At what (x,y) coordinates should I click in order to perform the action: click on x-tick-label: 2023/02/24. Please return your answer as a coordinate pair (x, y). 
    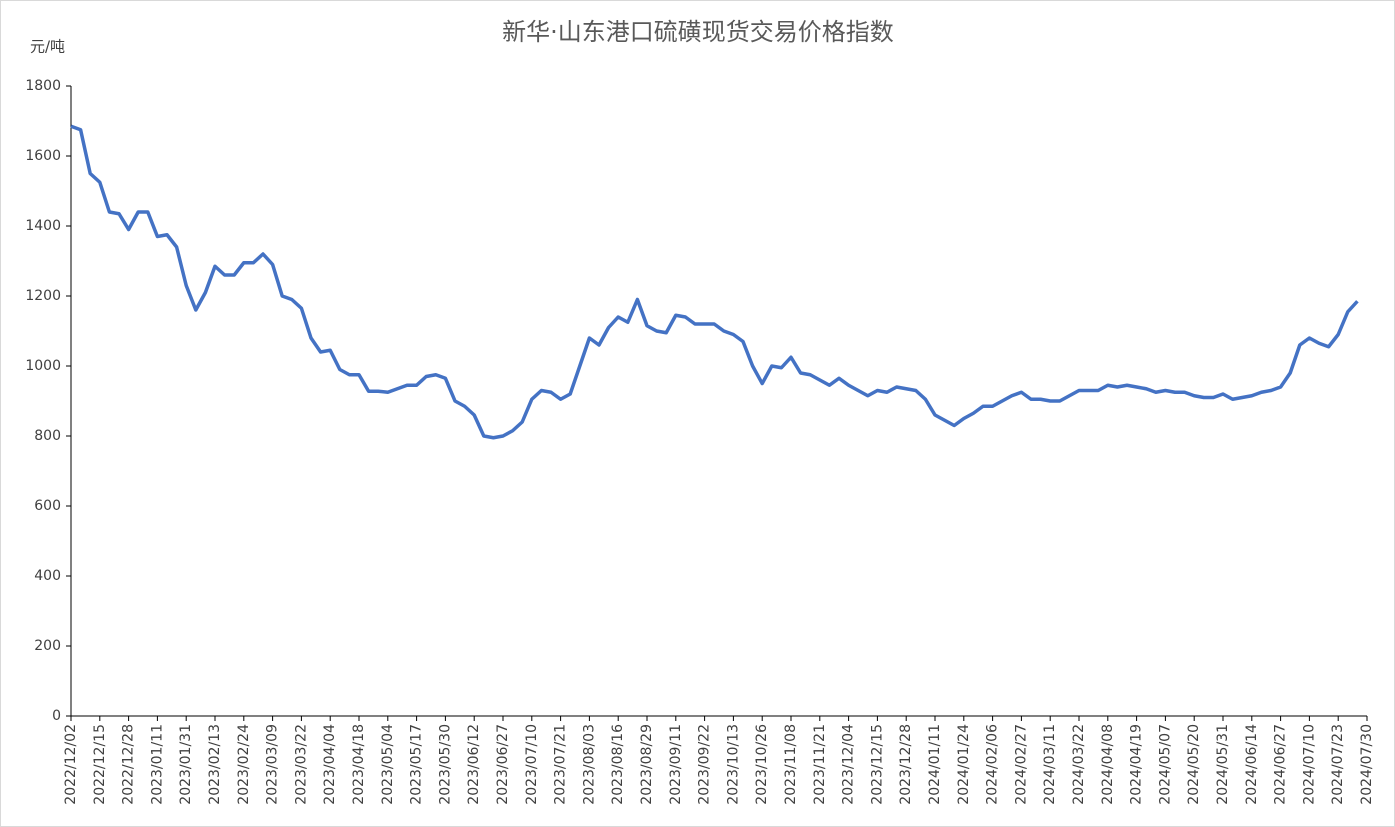
    Looking at the image, I should click on (244, 764).